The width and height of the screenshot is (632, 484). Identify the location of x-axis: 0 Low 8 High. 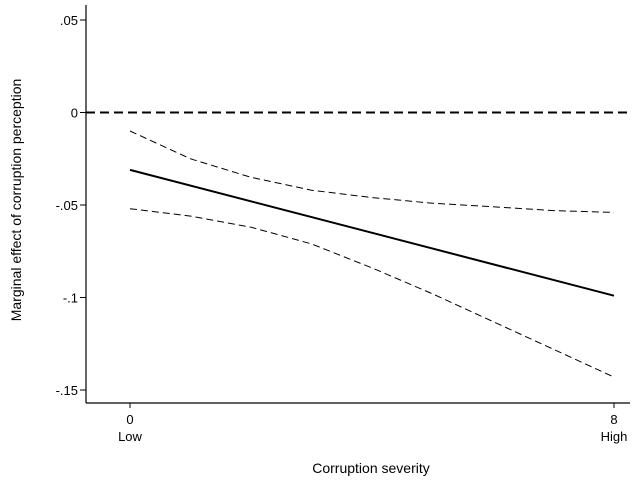
(358, 423).